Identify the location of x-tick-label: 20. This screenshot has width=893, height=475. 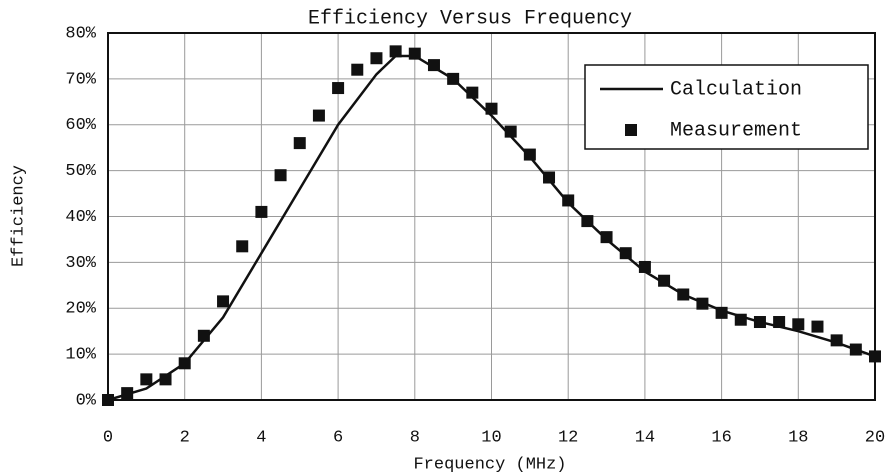
(875, 437).